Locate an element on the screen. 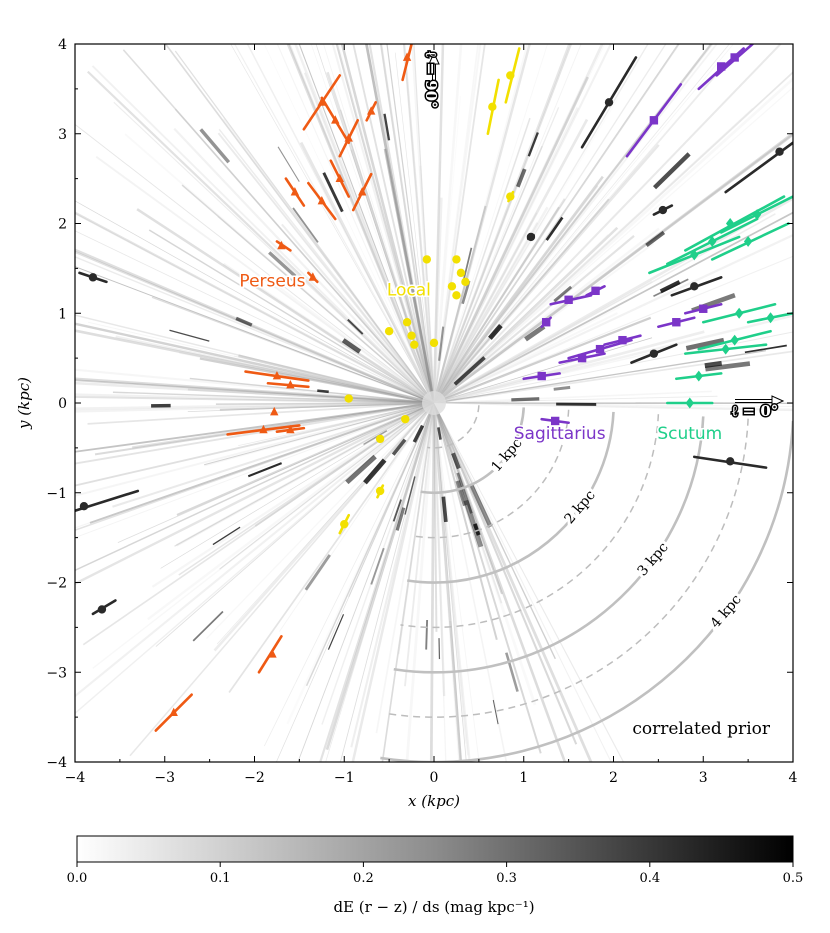 This screenshot has width=830, height=933. y-tick-label: −4 is located at coordinates (56, 763).